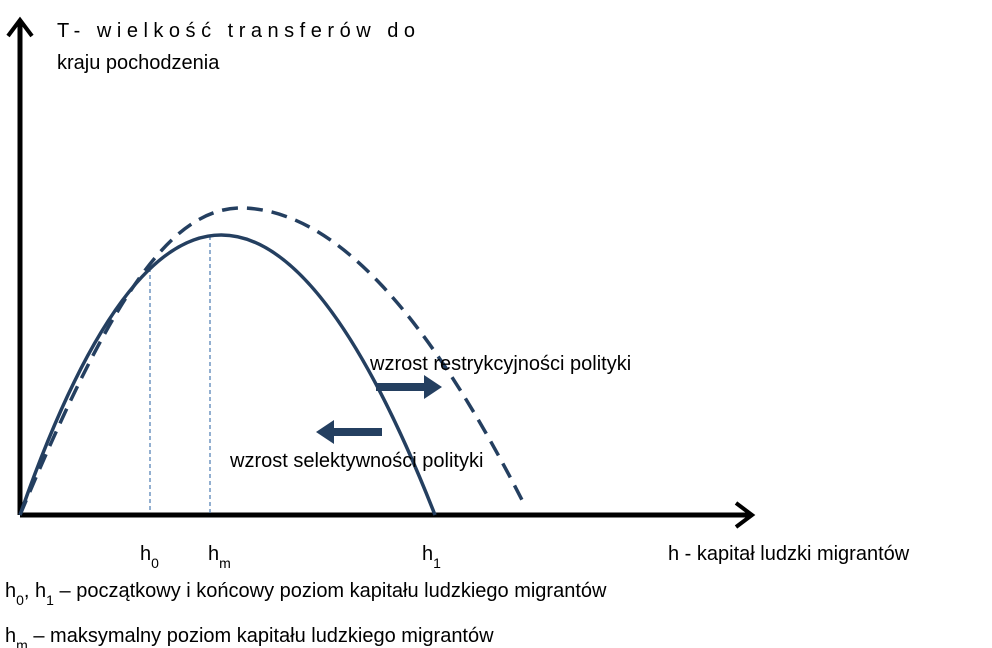 The width and height of the screenshot is (992, 648). What do you see at coordinates (789, 554) in the screenshot?
I see `x-axis-label: h - kapitał ludzki migrantów` at bounding box center [789, 554].